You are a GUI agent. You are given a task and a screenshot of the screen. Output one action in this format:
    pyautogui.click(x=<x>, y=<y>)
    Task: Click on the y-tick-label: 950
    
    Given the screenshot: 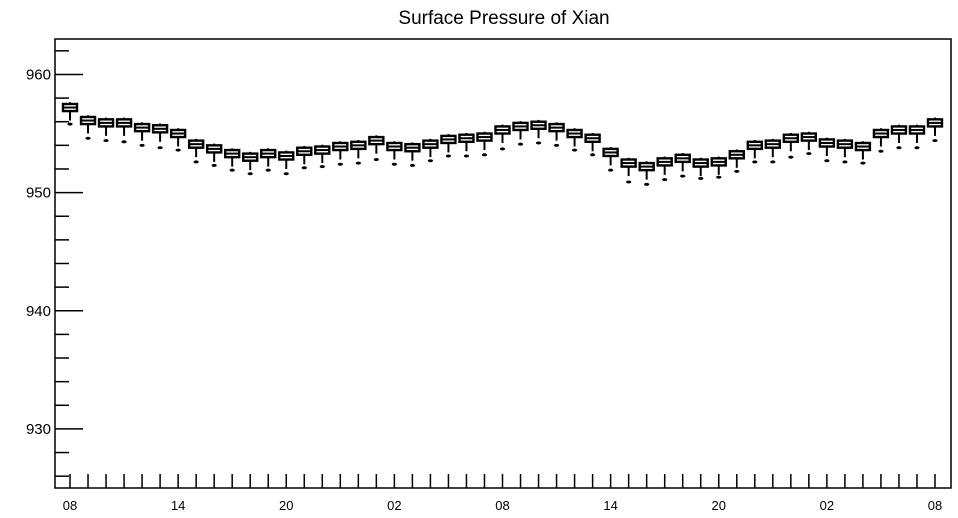 What is the action you would take?
    pyautogui.click(x=38, y=193)
    